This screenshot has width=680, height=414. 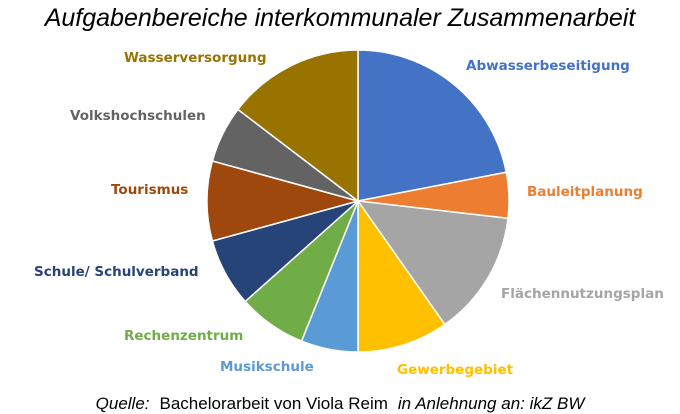 What do you see at coordinates (195, 58) in the screenshot?
I see `slice-label: Wasserversorgung` at bounding box center [195, 58].